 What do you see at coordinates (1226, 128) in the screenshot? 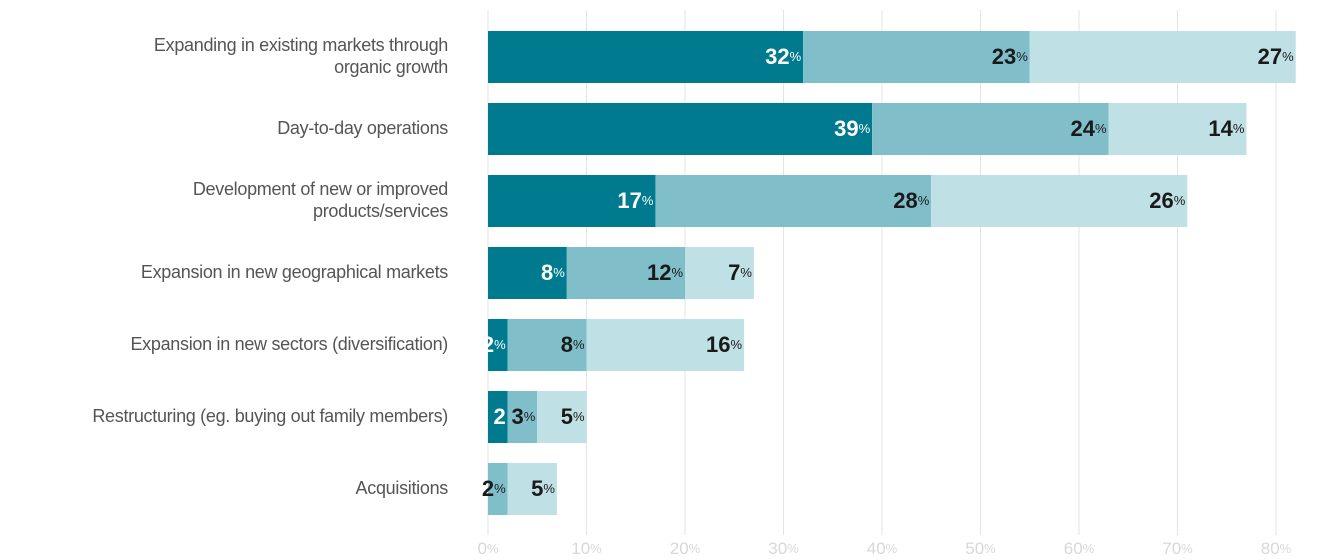
I see `value-label: 14%` at bounding box center [1226, 128].